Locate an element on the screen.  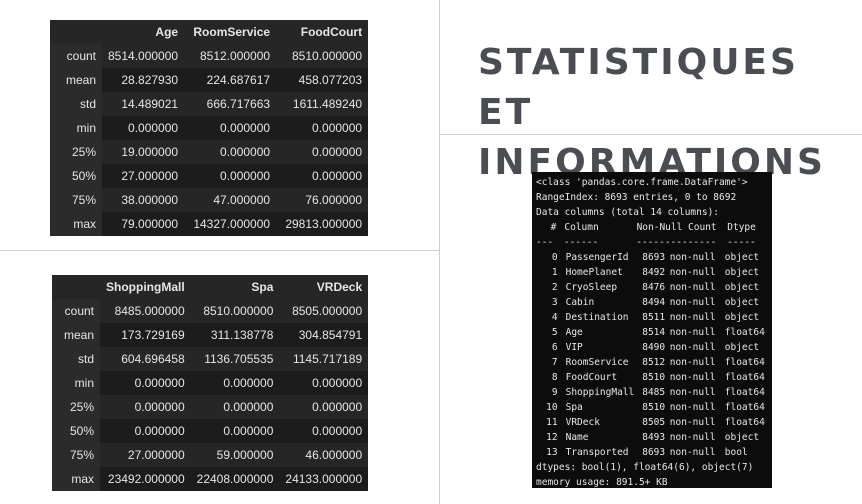
info-column-row: 3 Cabin 8494 non-null object is located at coordinates (652, 302).